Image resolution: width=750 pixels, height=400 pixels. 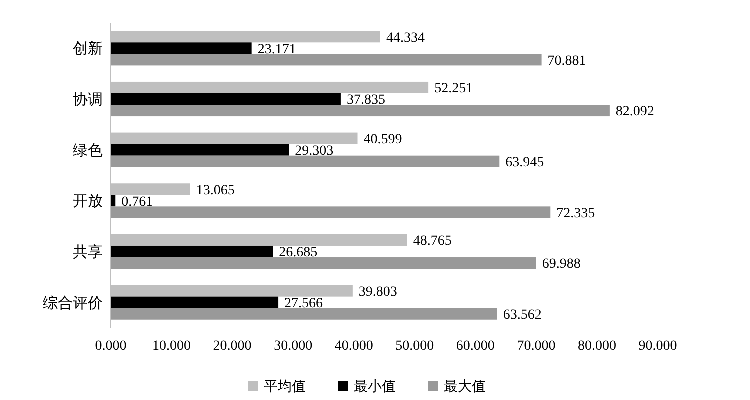 I want to click on x-tick-label: 10.000, so click(x=172, y=346).